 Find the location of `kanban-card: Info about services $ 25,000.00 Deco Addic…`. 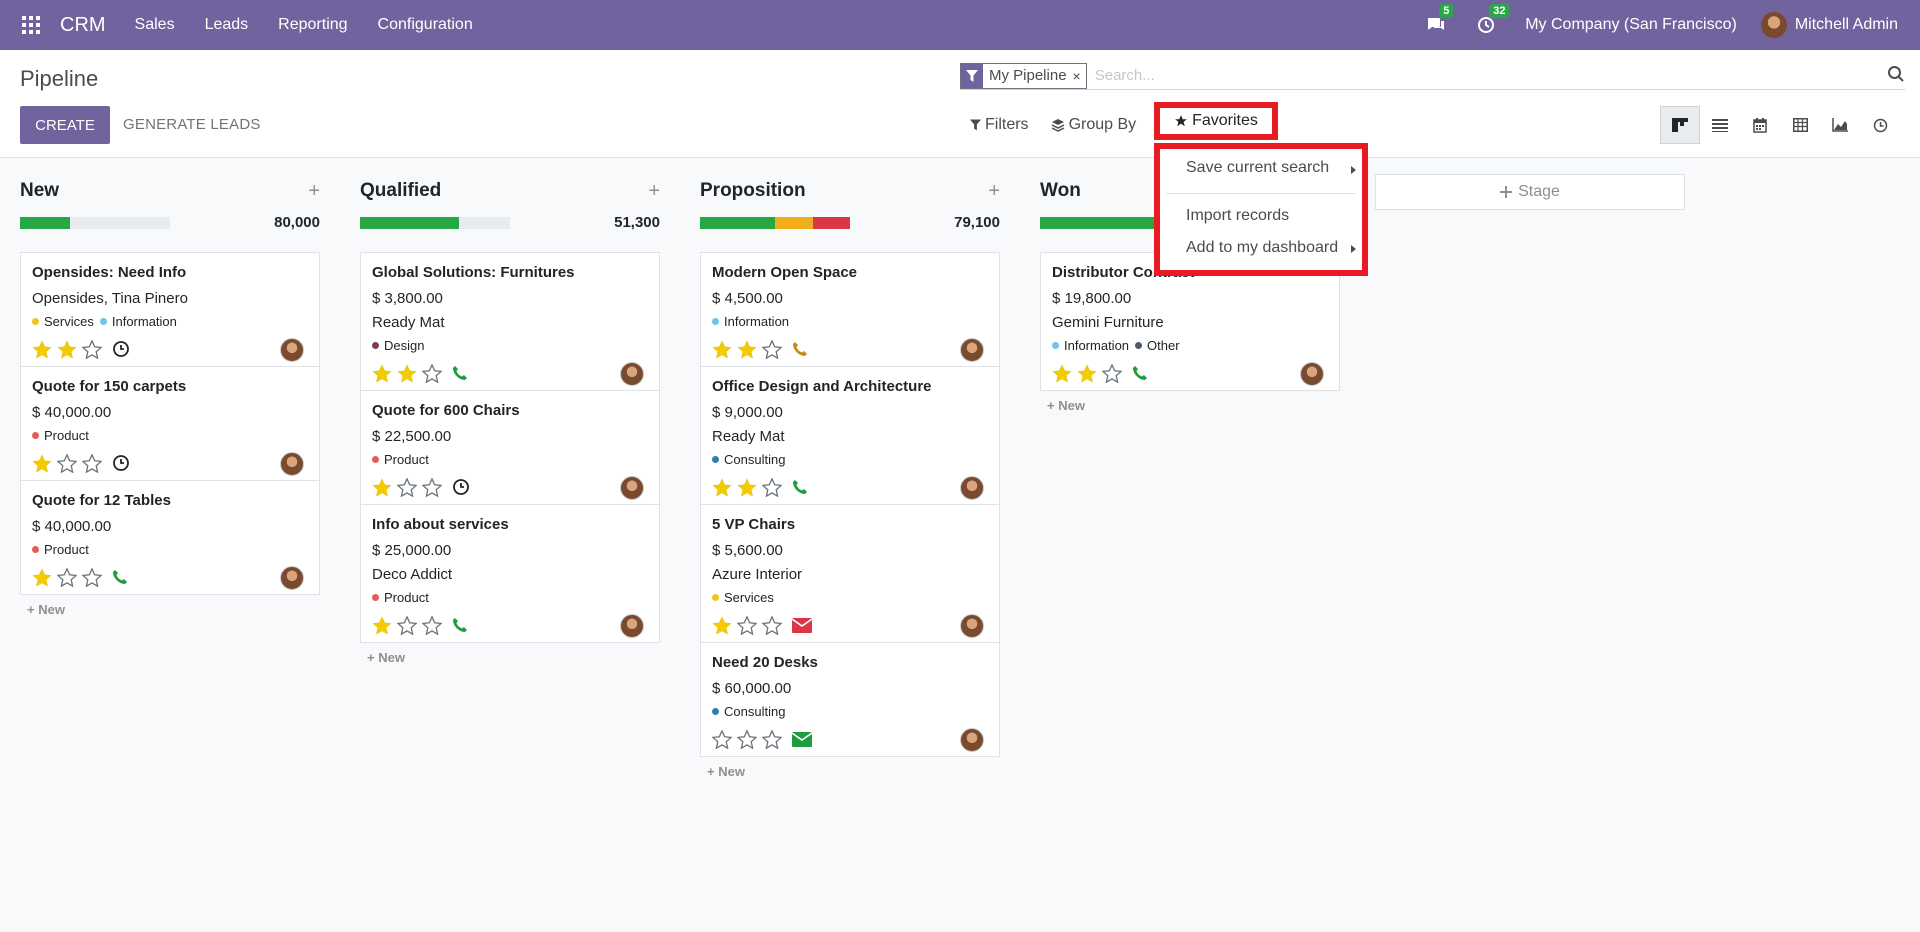

kanban-card: Info about services $ 25,000.00 Deco Addic… is located at coordinates (510, 573).